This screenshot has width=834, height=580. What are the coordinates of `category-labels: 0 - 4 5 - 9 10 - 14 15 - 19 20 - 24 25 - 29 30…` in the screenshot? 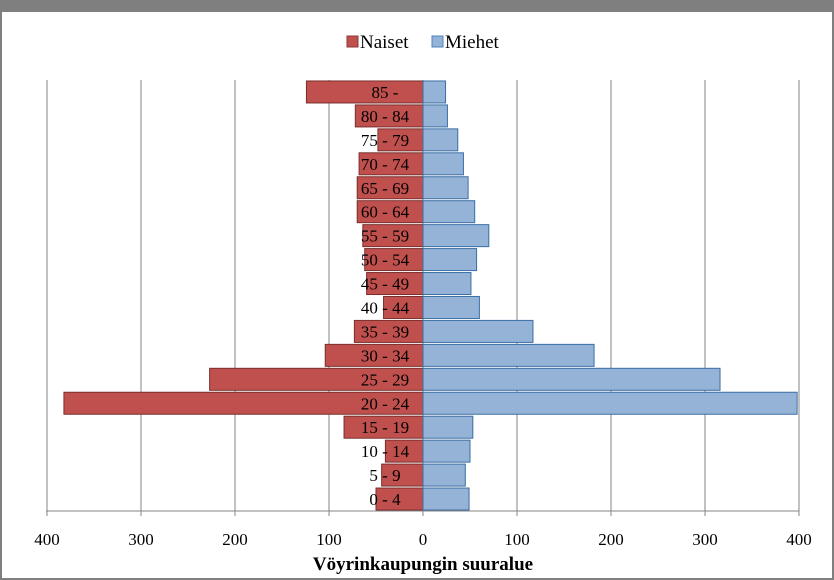 It's located at (385, 296).